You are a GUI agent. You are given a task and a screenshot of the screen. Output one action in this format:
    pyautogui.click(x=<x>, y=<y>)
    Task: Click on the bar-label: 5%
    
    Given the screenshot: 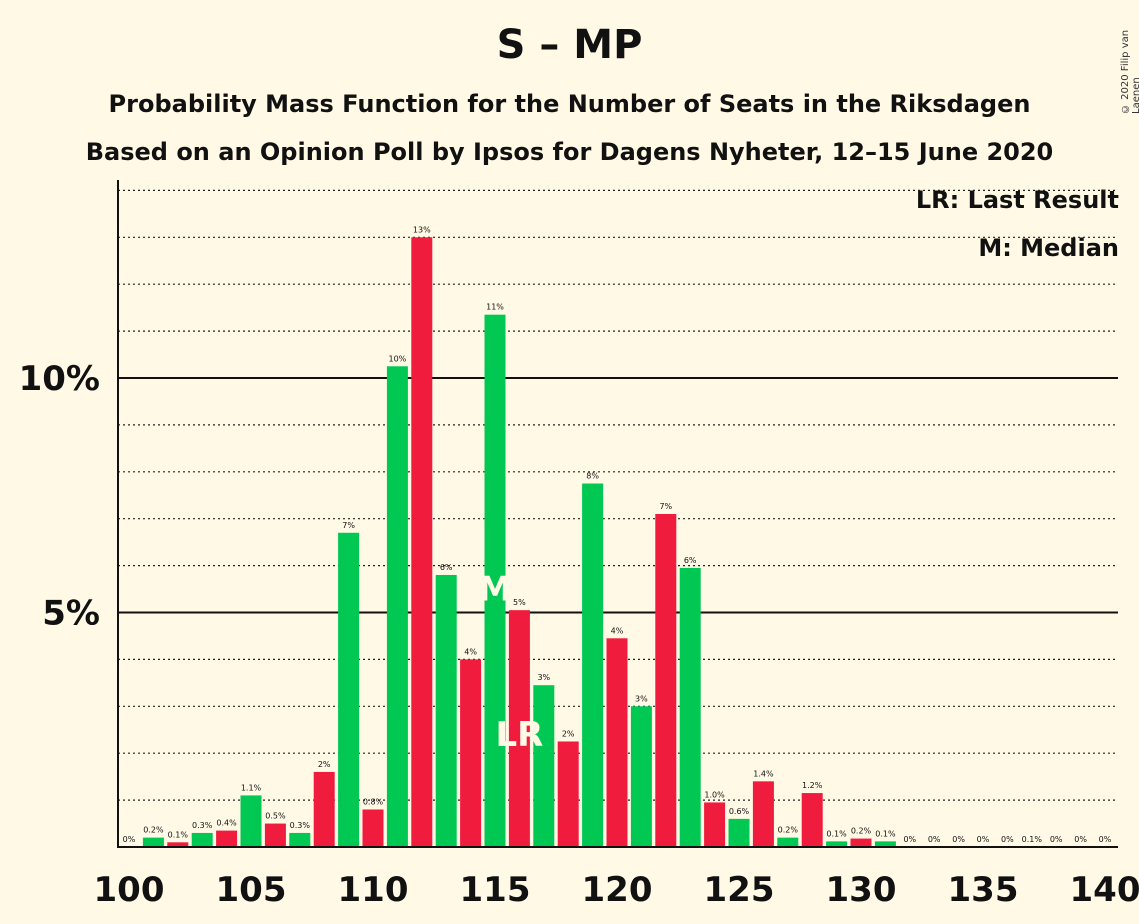 What is the action you would take?
    pyautogui.click(x=519, y=602)
    